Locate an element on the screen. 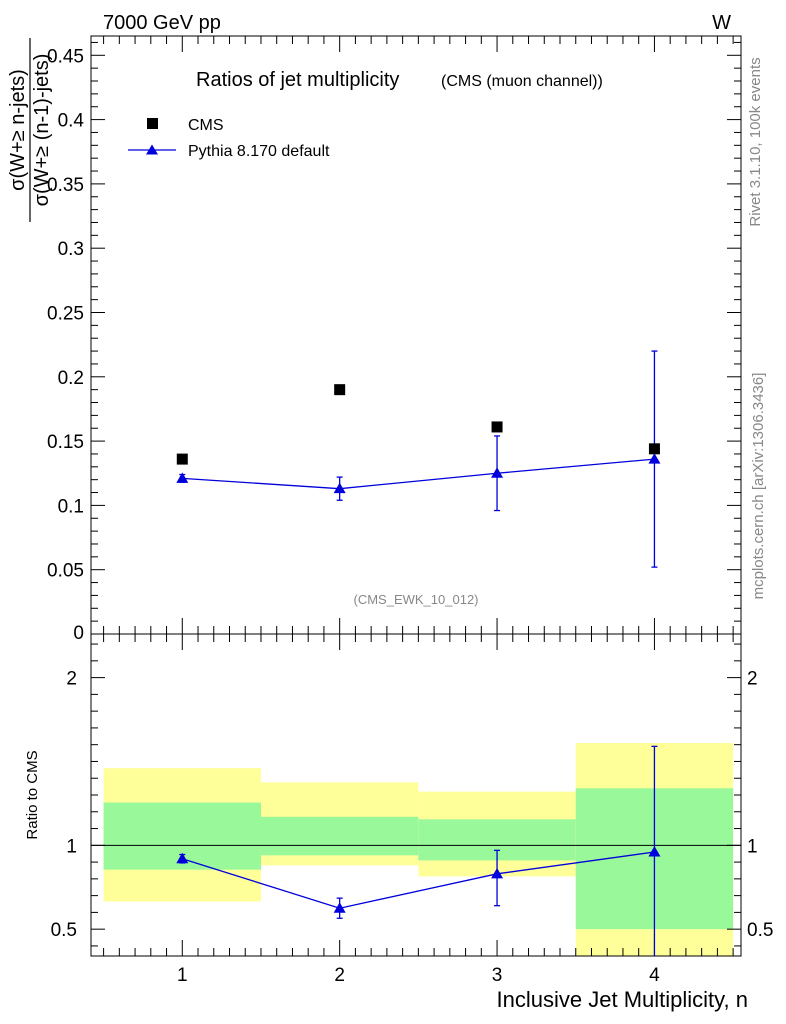  legend-pythia-marker is located at coordinates (152, 149).